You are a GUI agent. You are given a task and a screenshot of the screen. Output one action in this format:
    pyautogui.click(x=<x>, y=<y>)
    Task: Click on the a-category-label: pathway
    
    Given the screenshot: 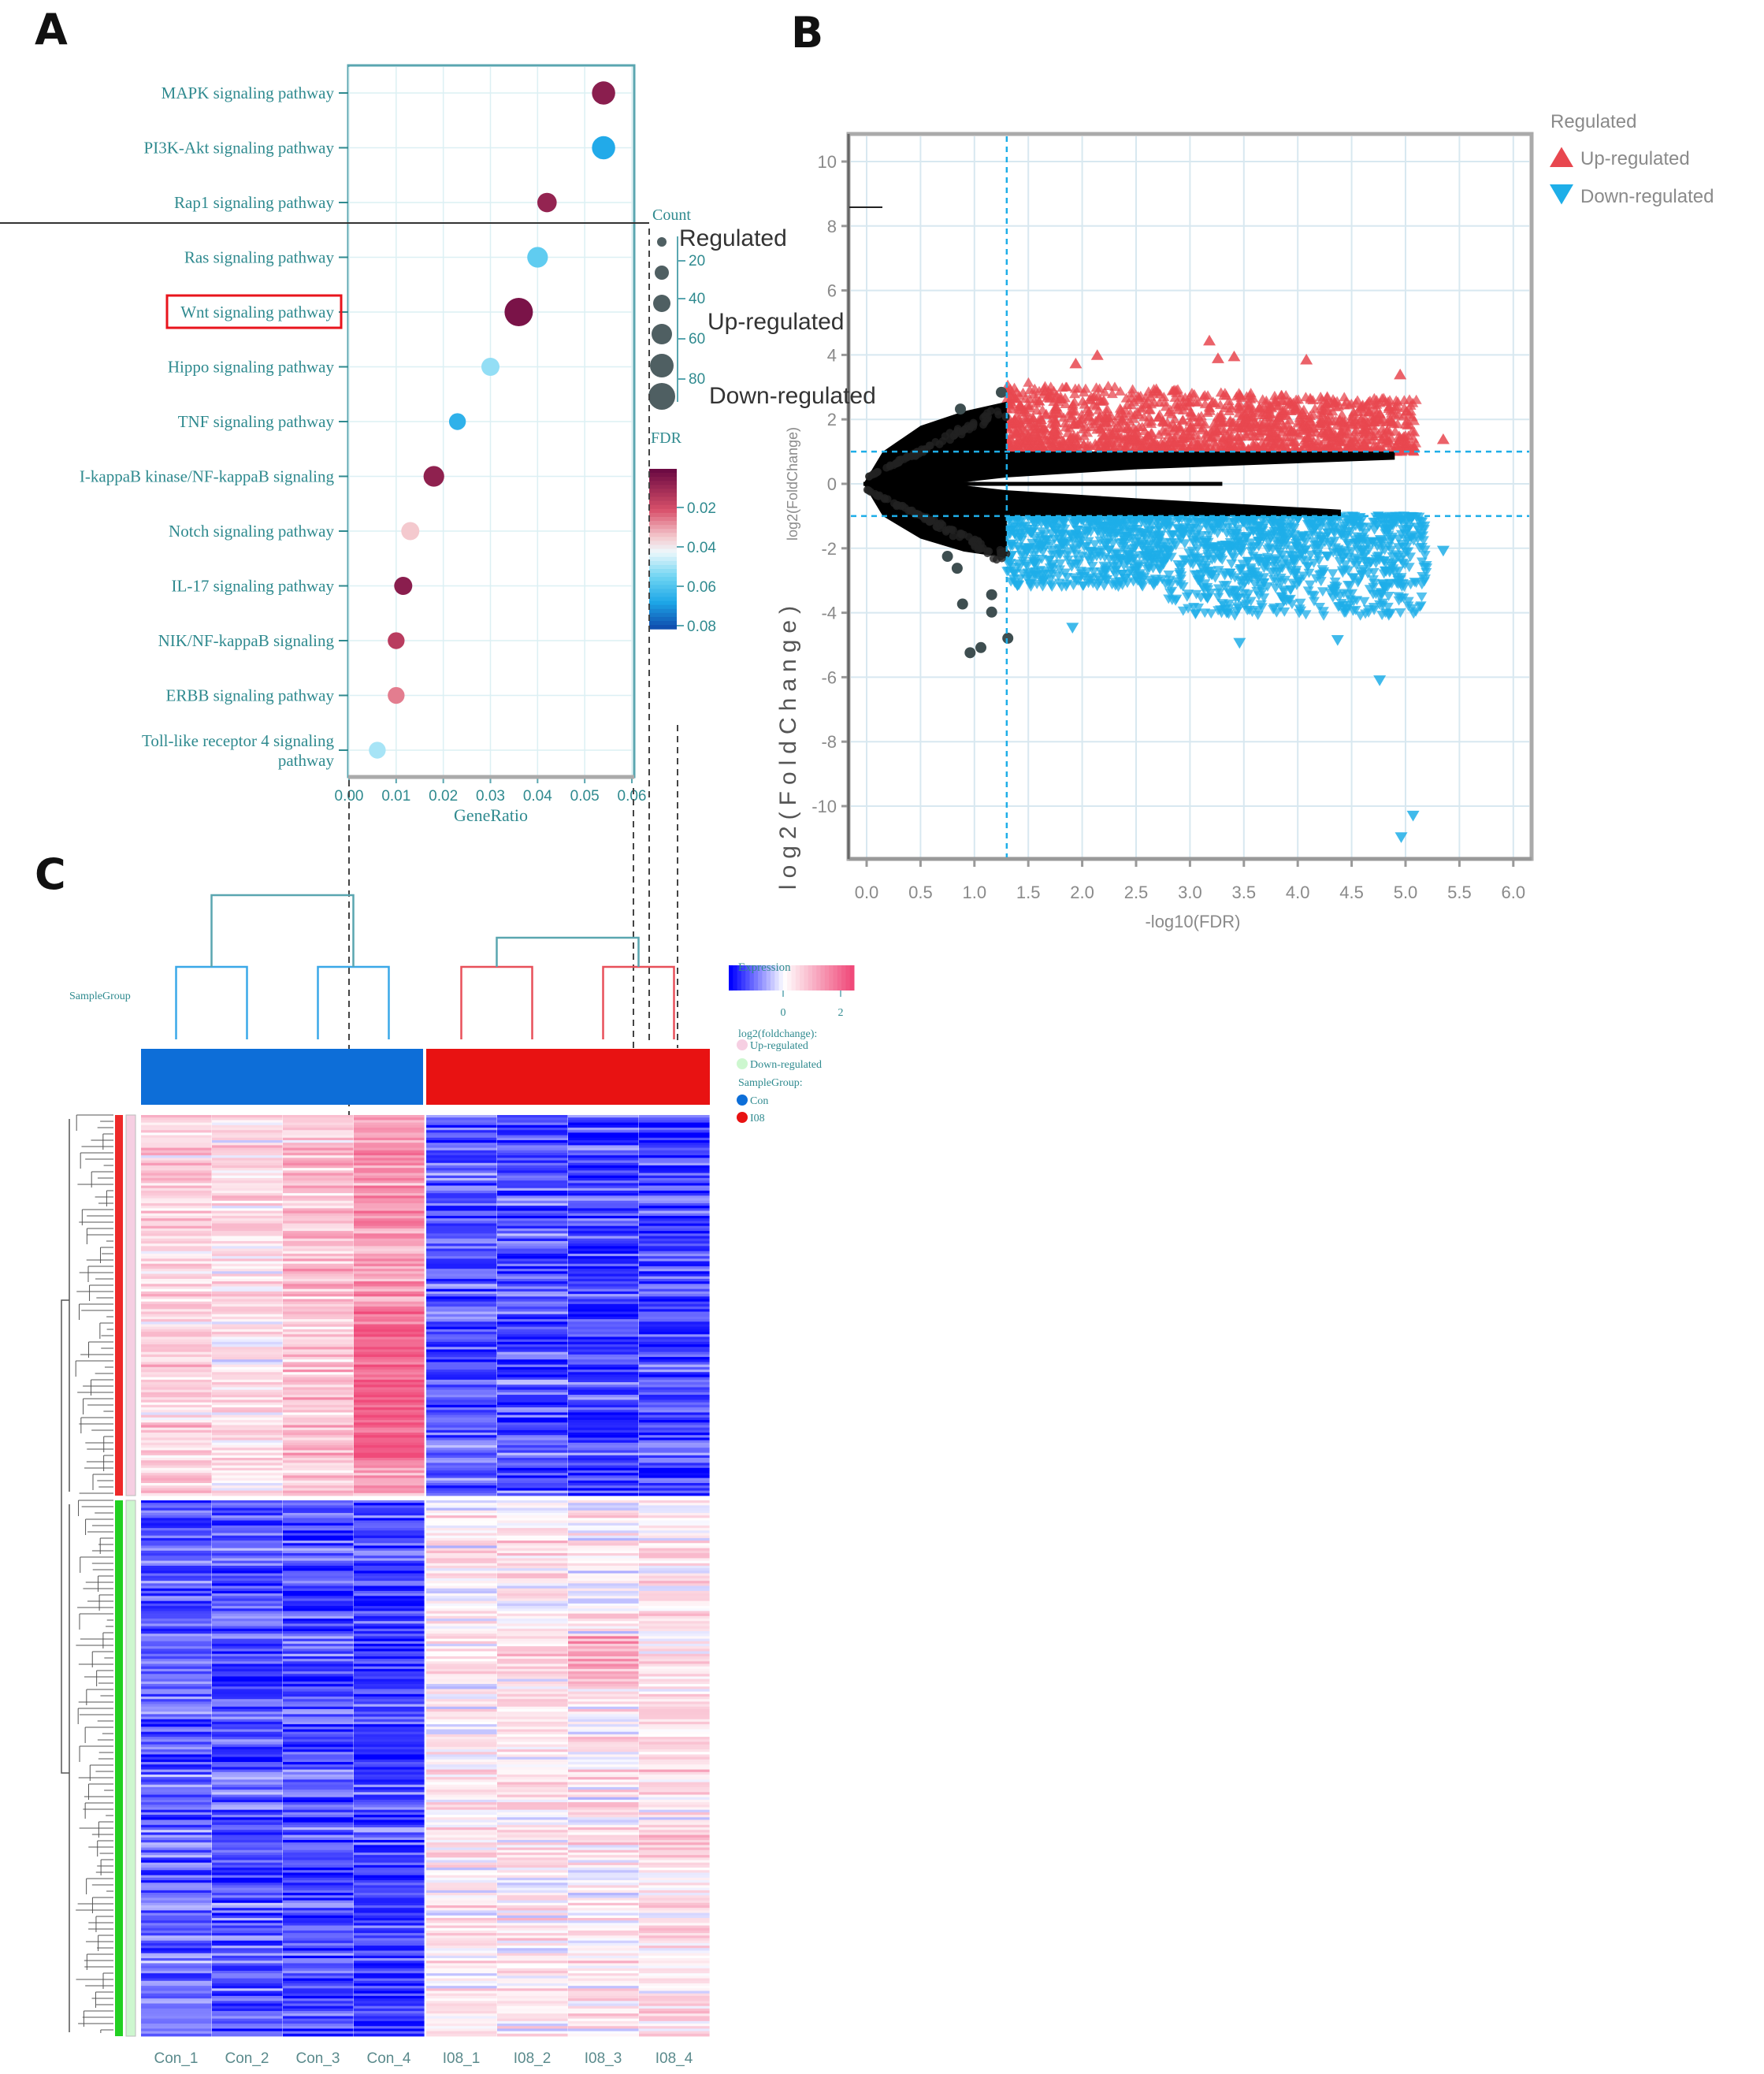 What is the action you would take?
    pyautogui.click(x=306, y=760)
    